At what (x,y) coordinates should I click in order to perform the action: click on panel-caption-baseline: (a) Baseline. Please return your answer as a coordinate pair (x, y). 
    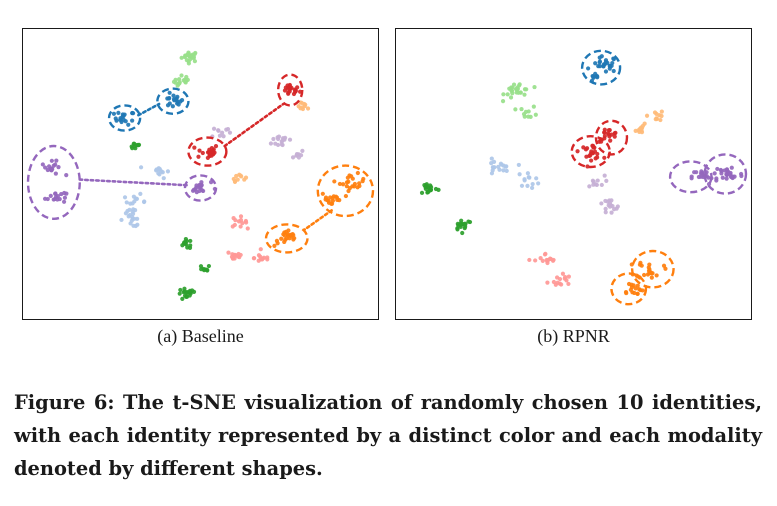
    Looking at the image, I should click on (200, 336).